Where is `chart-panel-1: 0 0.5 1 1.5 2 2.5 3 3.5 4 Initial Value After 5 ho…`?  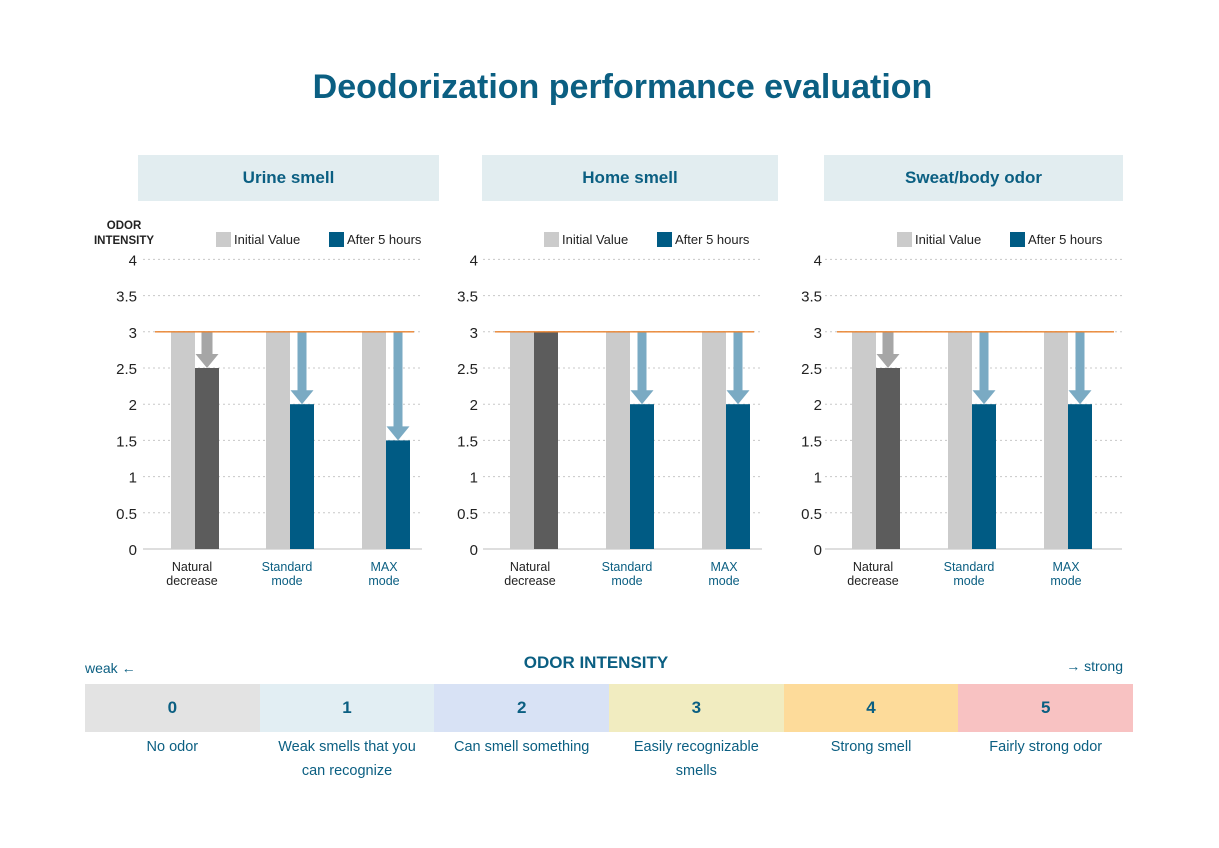
chart-panel-1: 0 0.5 1 1.5 2 2.5 3 3.5 4 Initial Value After 5 ho… is located at coordinates (609, 410).